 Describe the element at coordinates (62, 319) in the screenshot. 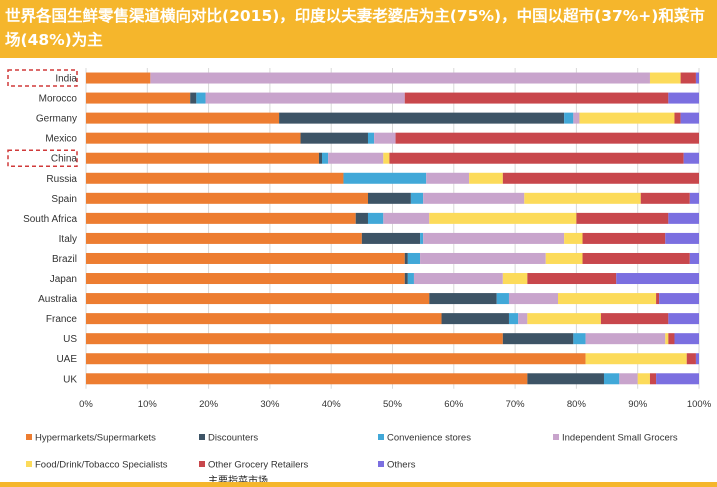

I see `category-label: France` at that location.